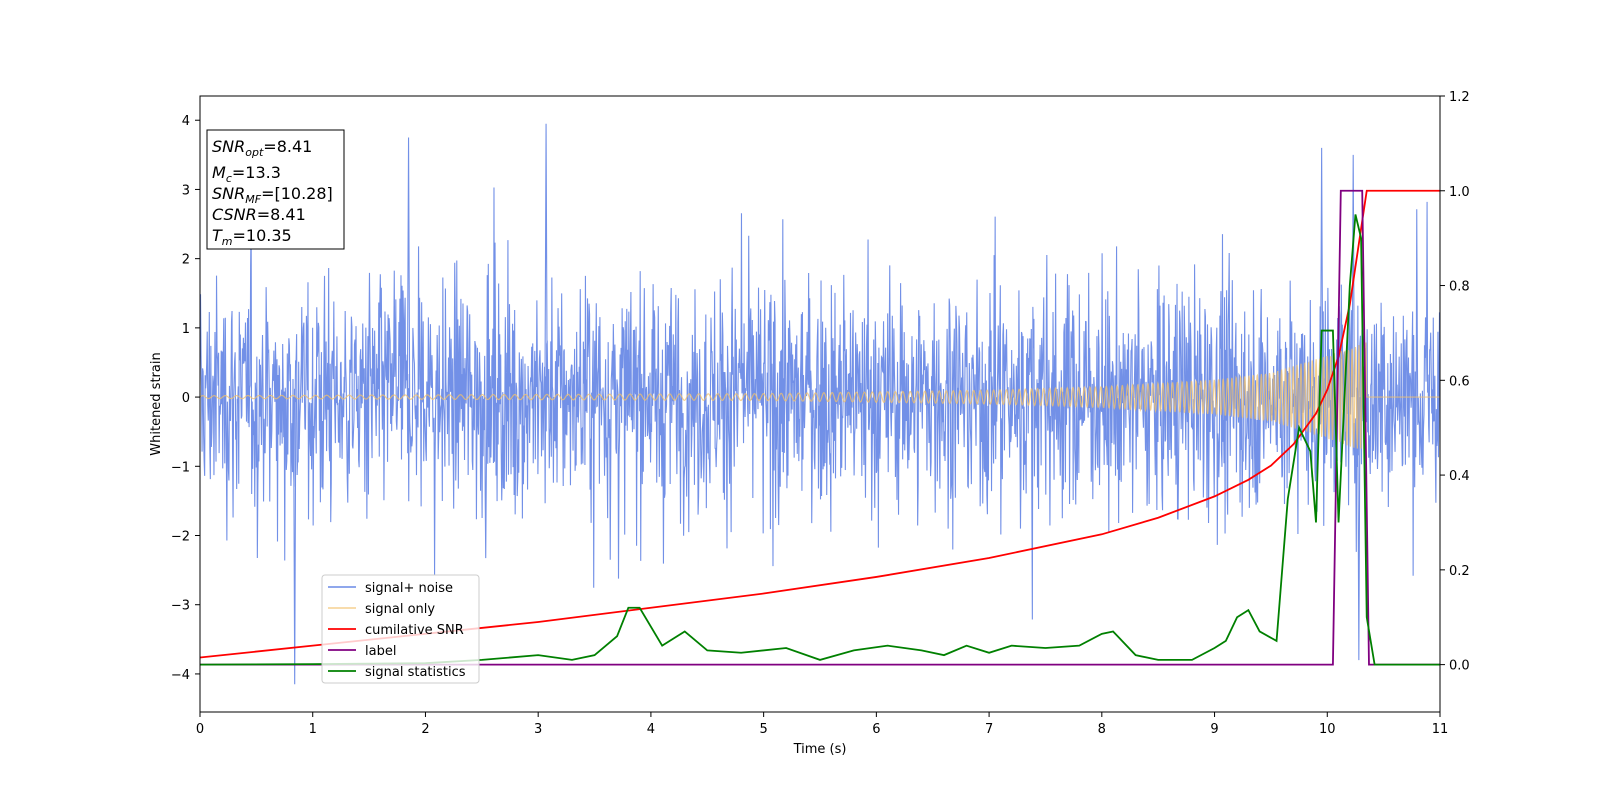  Describe the element at coordinates (186, 260) in the screenshot. I see `y-tick-label: 2` at that location.